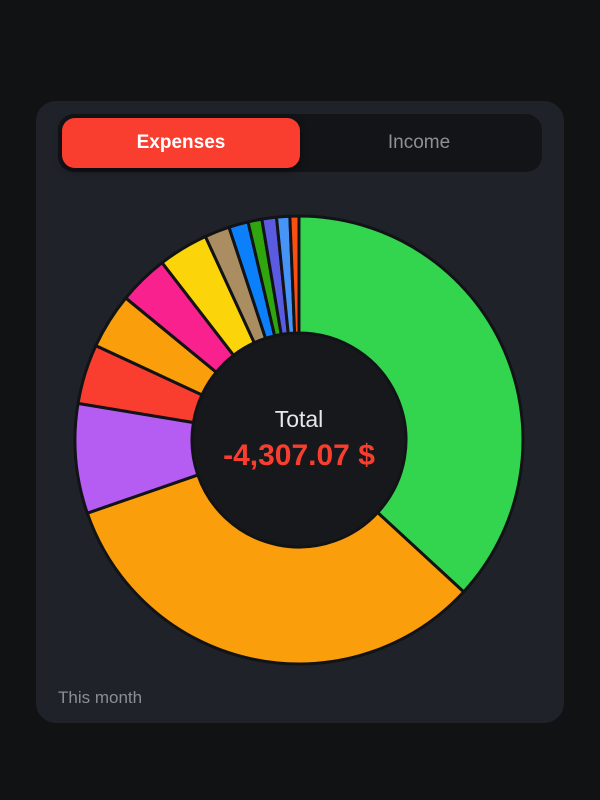  I want to click on expenses-income-segmented-control: Expenses Income, so click(300, 143).